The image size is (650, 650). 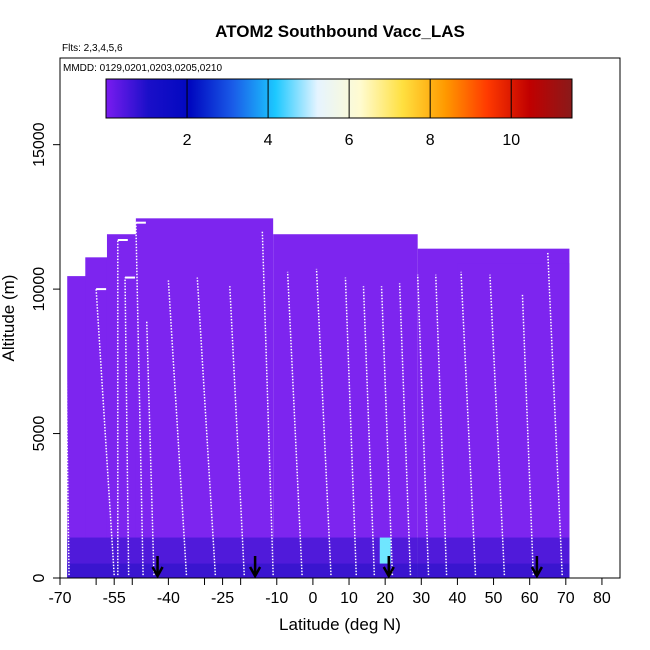 I want to click on colorbar: 2 4 6 8 10, so click(x=339, y=113).